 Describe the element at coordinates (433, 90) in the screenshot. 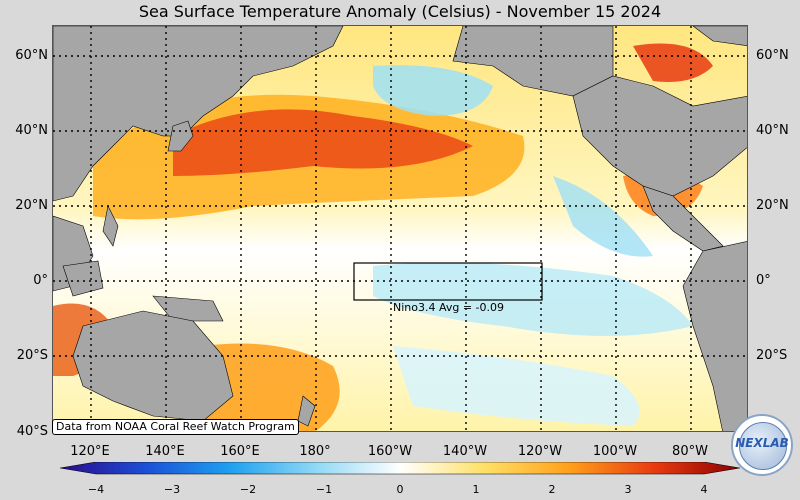

I see `cool-anomaly-gulf-alaska` at that location.